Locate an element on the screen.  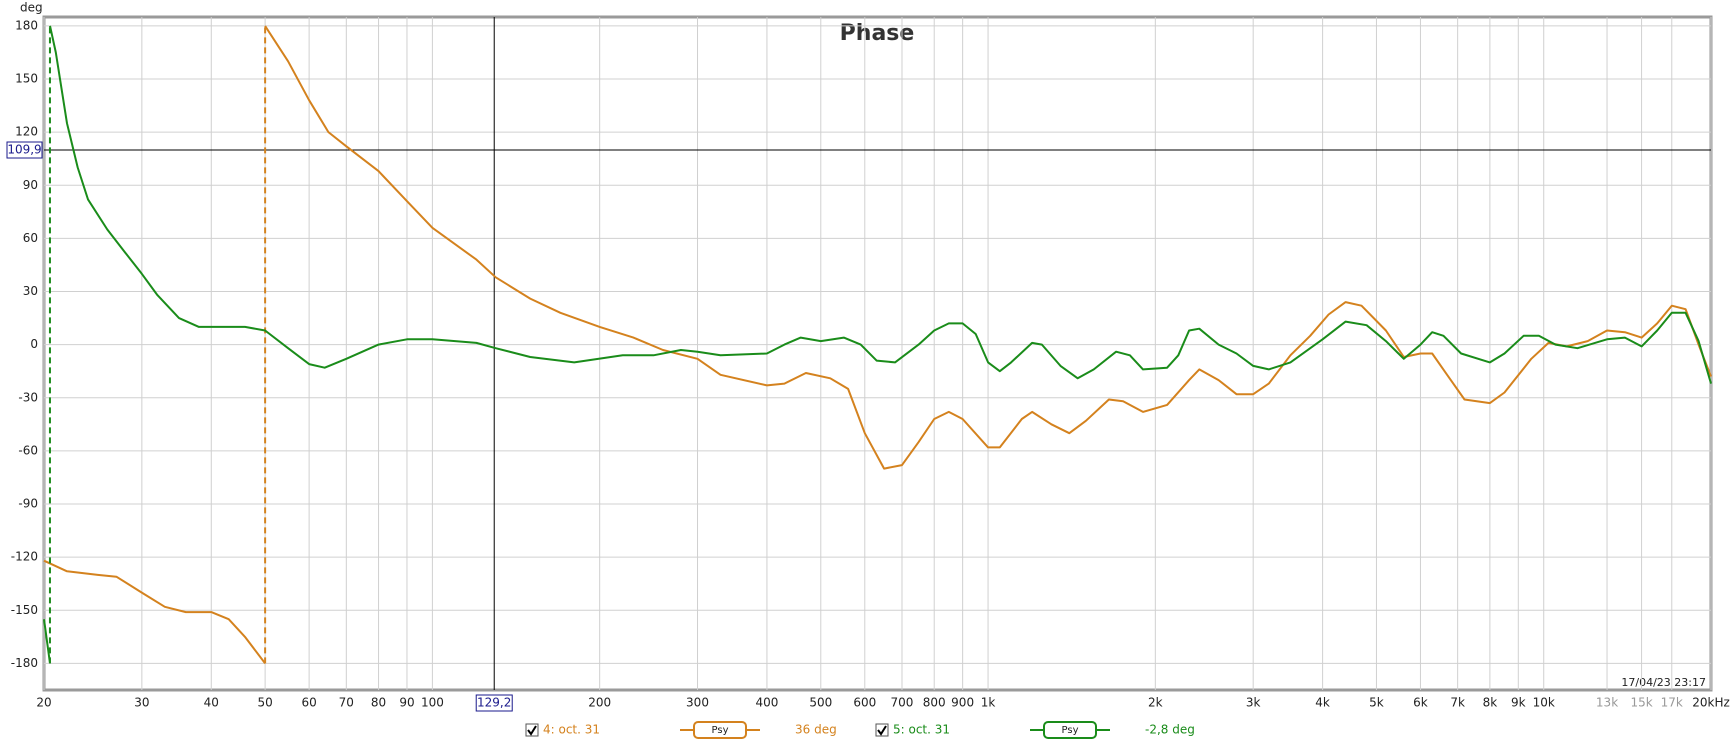
x-tick-label: 90 is located at coordinates (406, 703).